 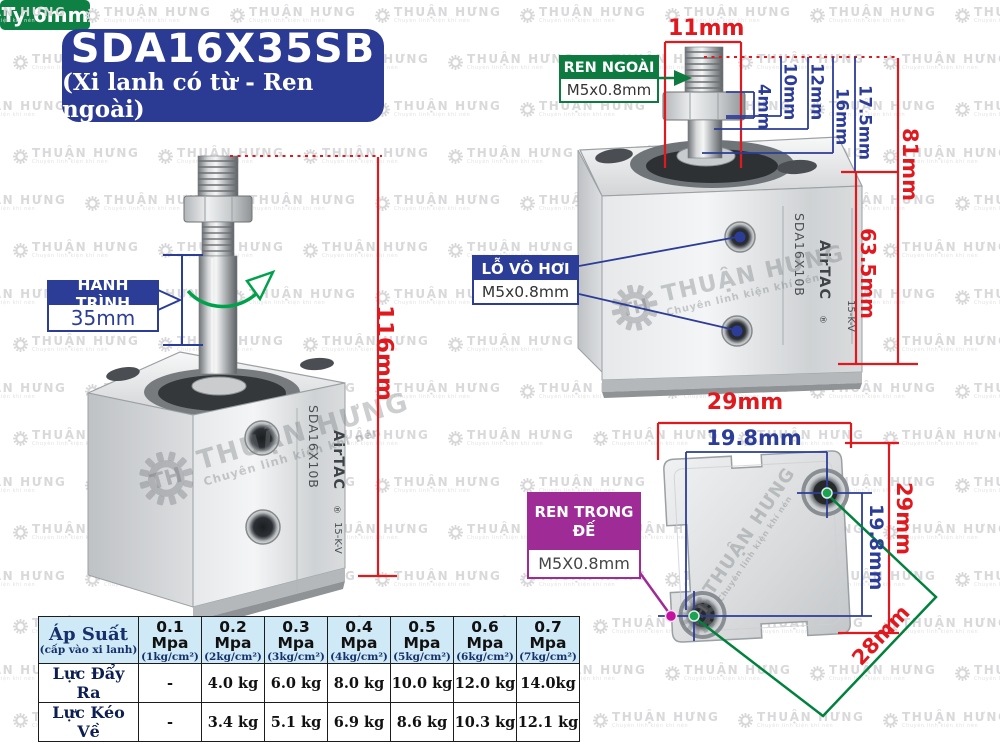 I want to click on mount-hole-bottom-left, so click(x=702, y=614).